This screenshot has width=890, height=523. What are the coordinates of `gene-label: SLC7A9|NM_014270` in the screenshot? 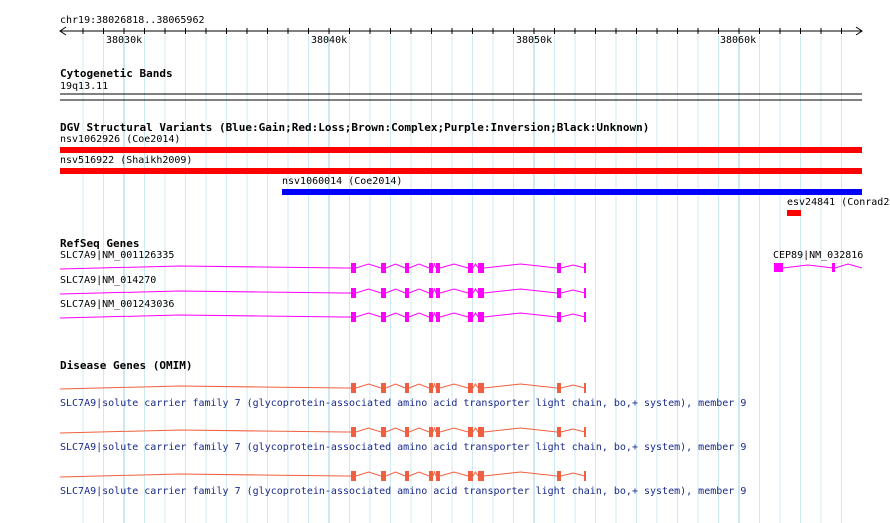 It's located at (108, 280).